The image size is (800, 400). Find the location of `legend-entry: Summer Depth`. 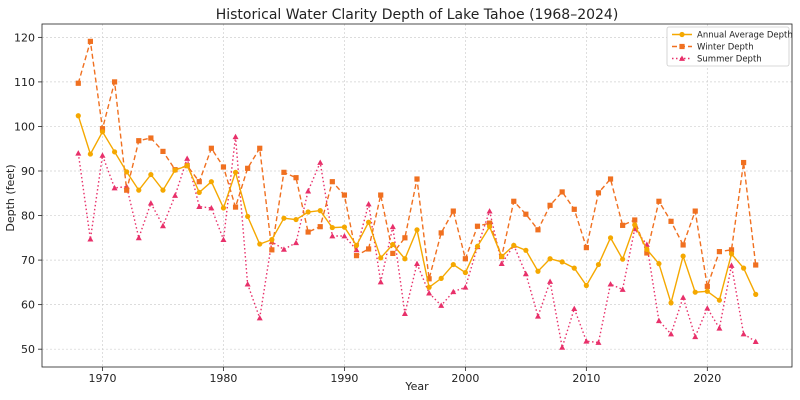

legend-entry: Summer Depth is located at coordinates (717, 60).